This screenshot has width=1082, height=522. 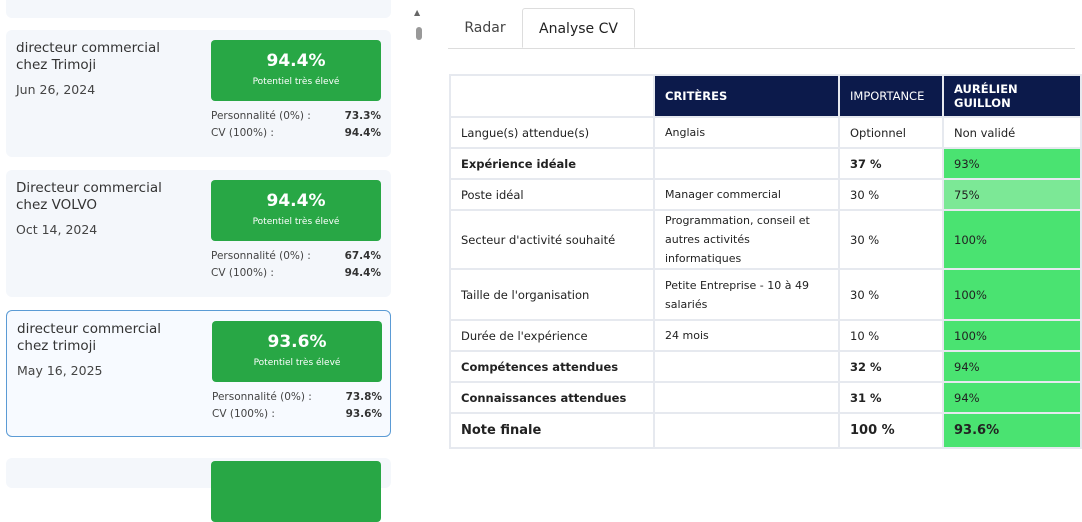 What do you see at coordinates (362, 116) in the screenshot?
I see `personality-value: 73.3%` at bounding box center [362, 116].